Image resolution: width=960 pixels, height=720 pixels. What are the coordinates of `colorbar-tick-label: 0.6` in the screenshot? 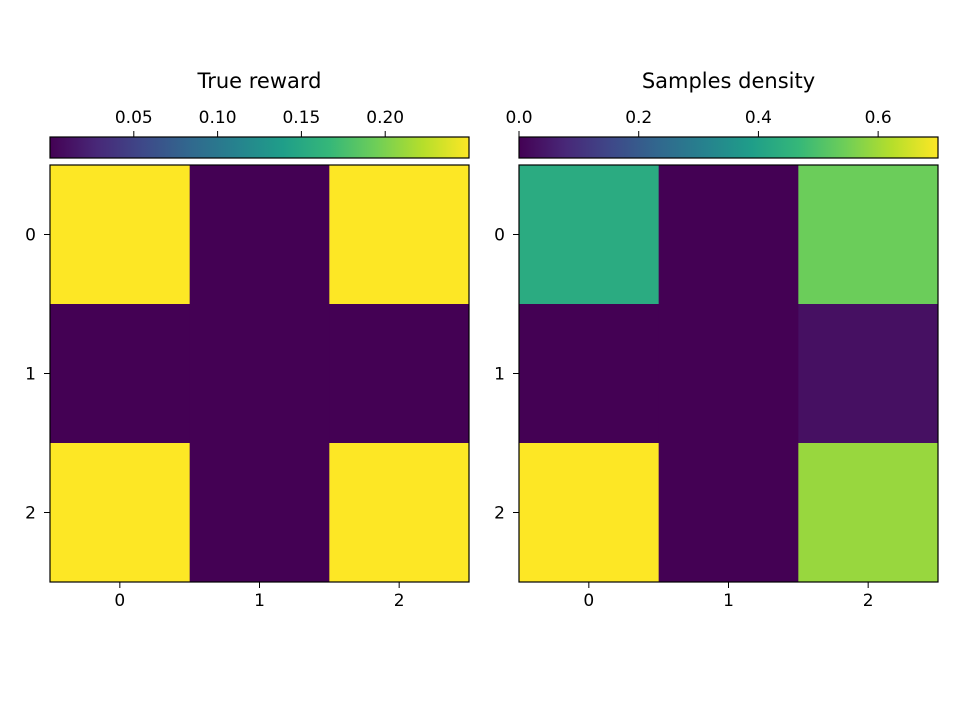 It's located at (878, 118).